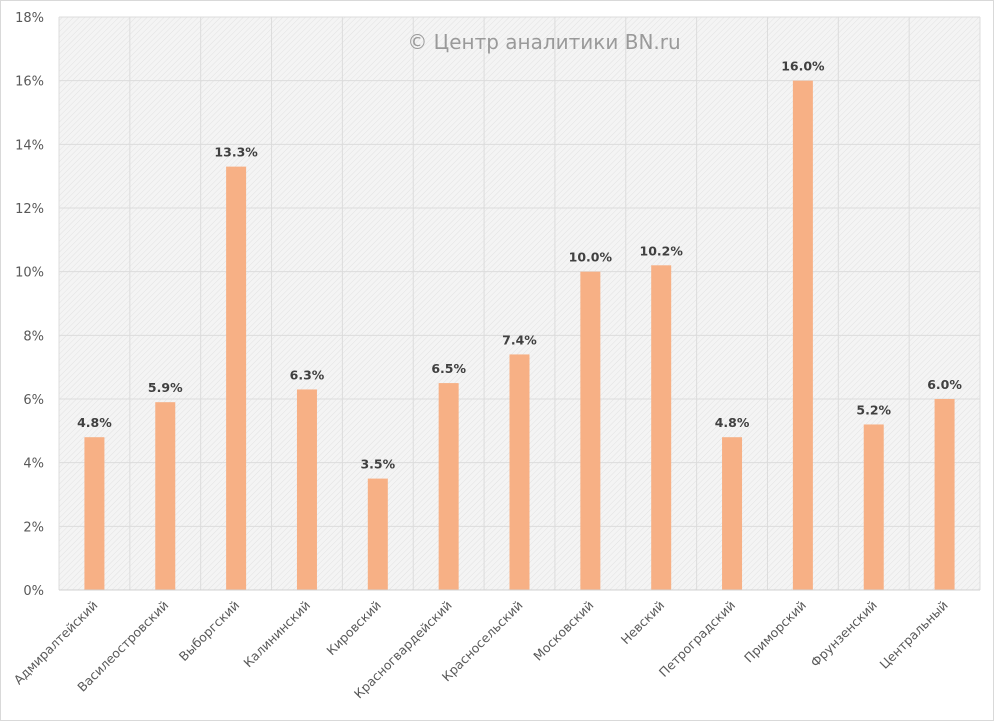 The width and height of the screenshot is (994, 721). Describe the element at coordinates (33, 527) in the screenshot. I see `y-tick-label: 2%` at that location.